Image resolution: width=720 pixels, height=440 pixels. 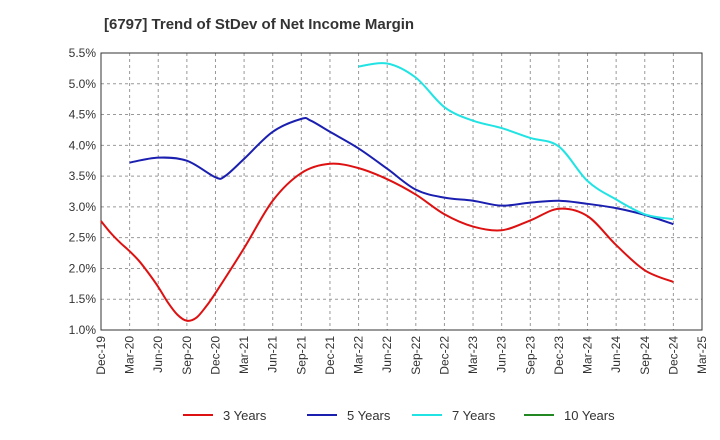 I want to click on x-tick-label: Mar-23, so click(x=473, y=355).